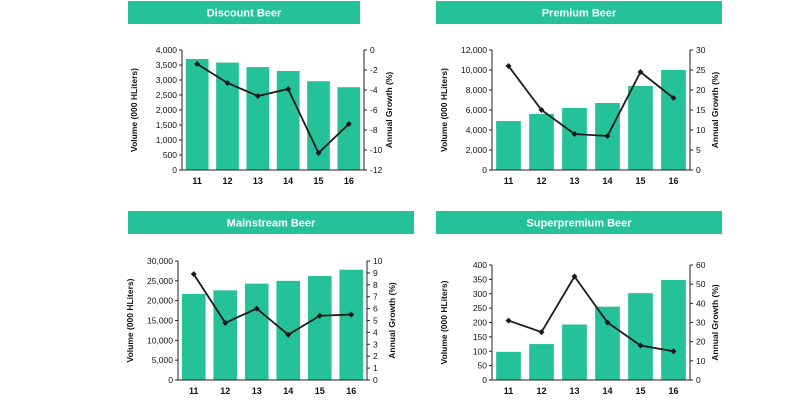  I want to click on y2-tick-label: 6, so click(375, 309).